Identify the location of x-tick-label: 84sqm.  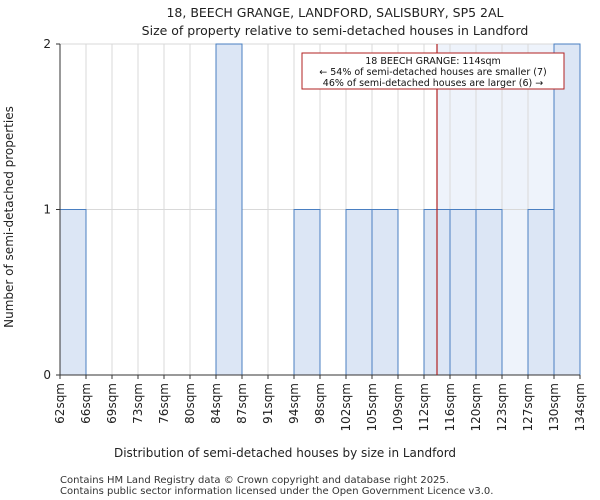
(216, 403).